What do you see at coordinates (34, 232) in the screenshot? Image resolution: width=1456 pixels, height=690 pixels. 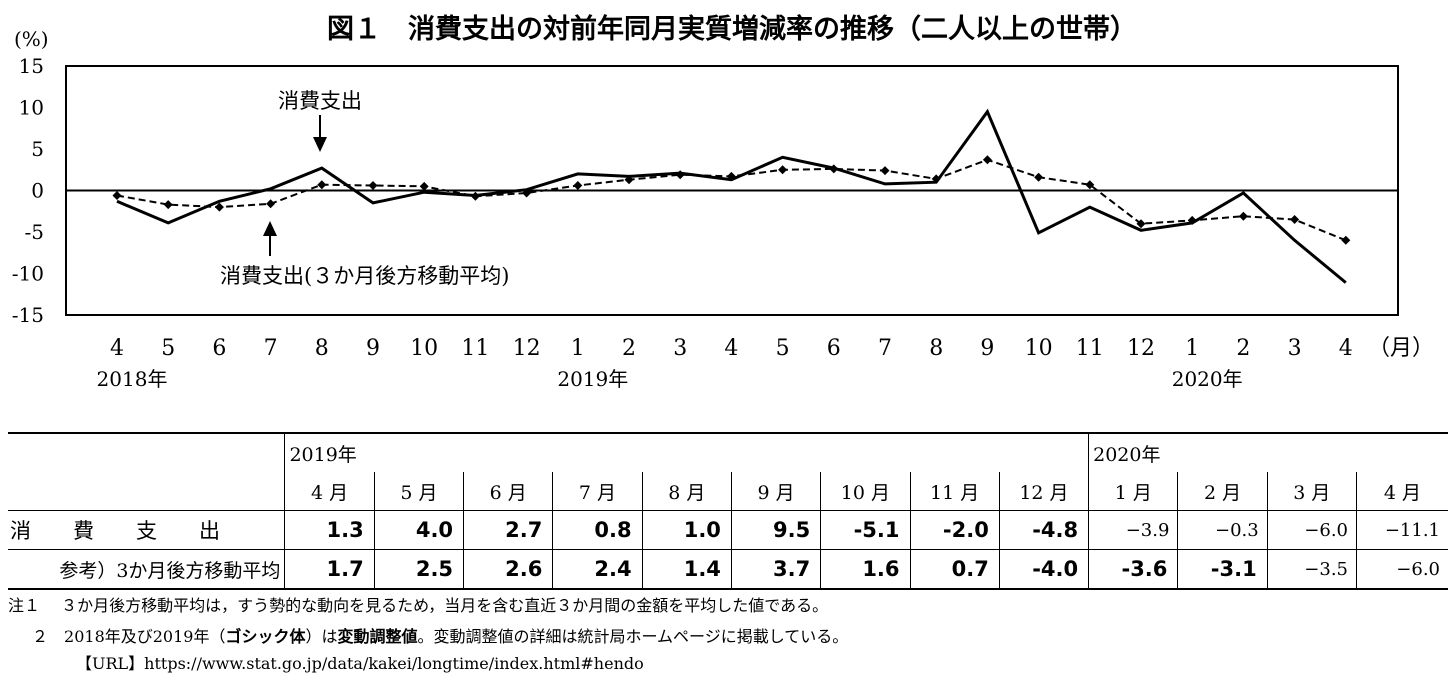 I see `y-tick-label: -5` at bounding box center [34, 232].